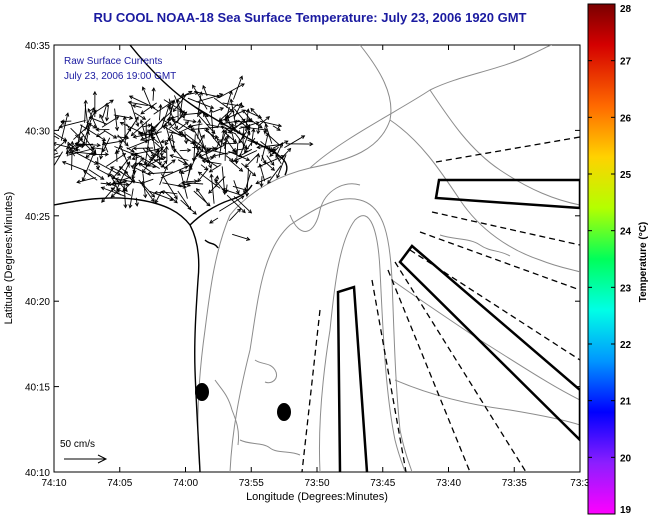 The image size is (651, 518). What do you see at coordinates (251, 483) in the screenshot?
I see `x-tick-label: 73:55` at bounding box center [251, 483].